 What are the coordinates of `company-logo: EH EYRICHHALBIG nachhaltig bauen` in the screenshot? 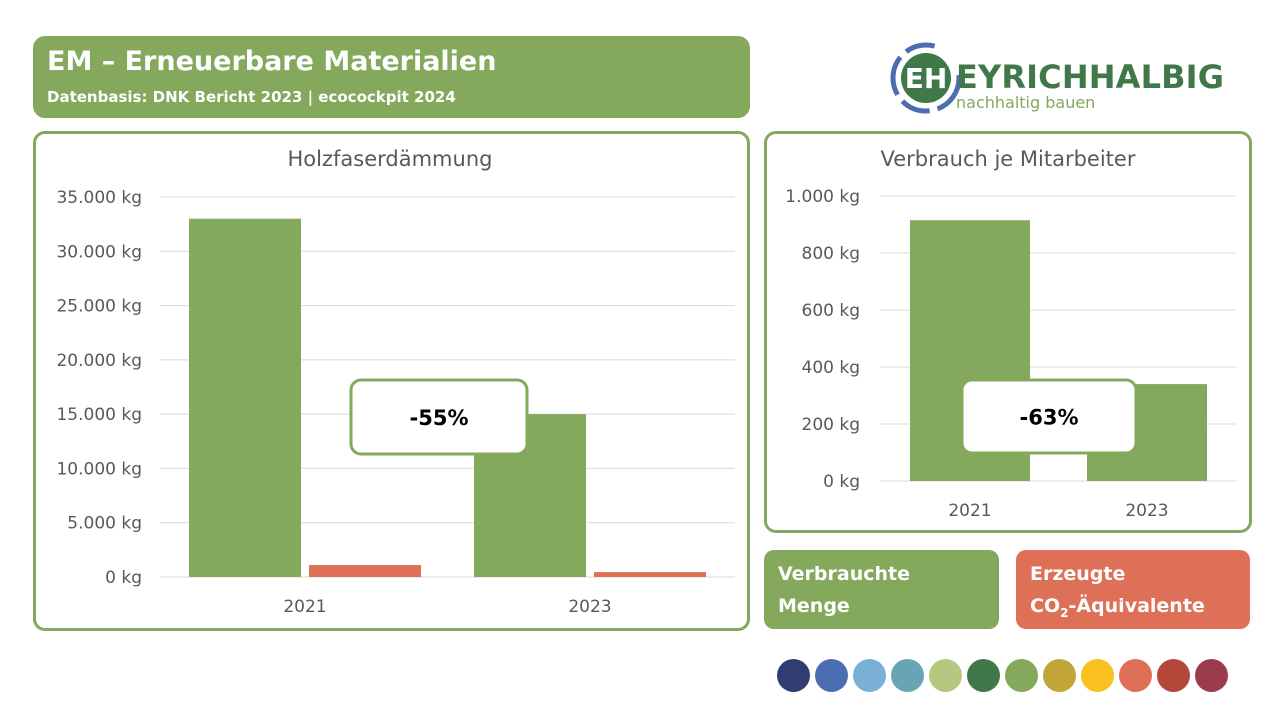 It's located at (1058, 78).